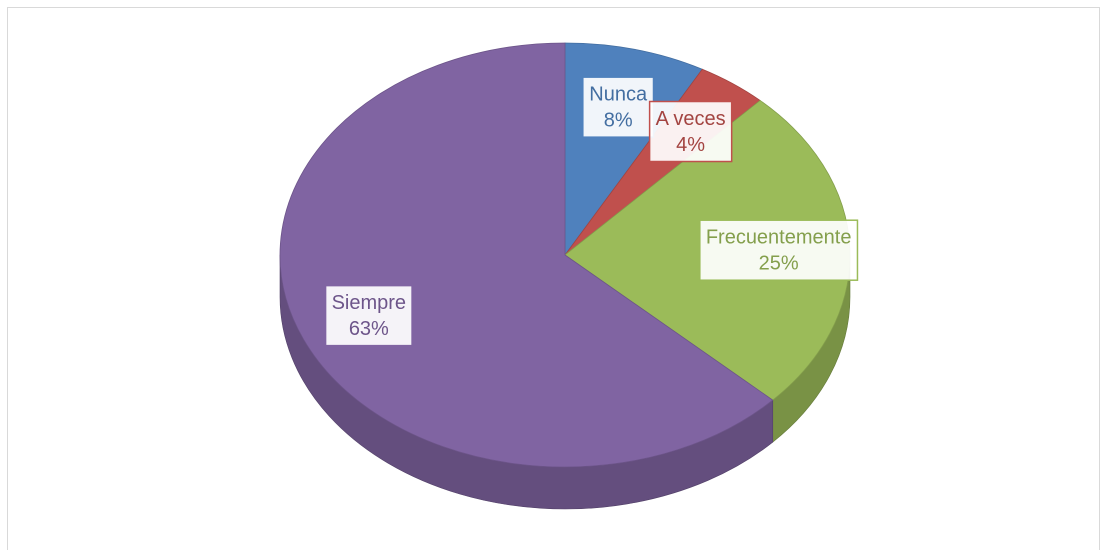 This screenshot has height=550, width=1107. I want to click on data-label-category: Nunca, so click(618, 94).